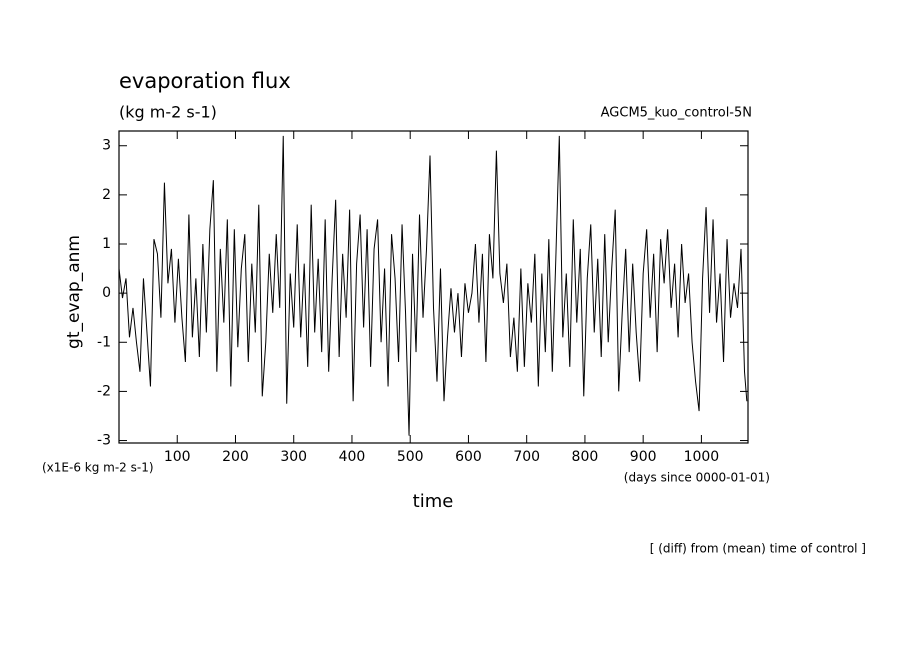 The height and width of the screenshot is (654, 904). I want to click on x-unit: (days since 0000-01-01), so click(697, 478).